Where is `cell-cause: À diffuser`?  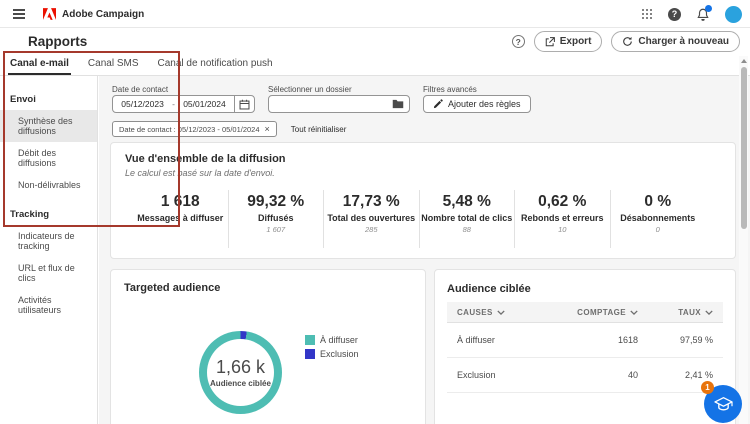 cell-cause: À diffuser is located at coordinates (476, 340).